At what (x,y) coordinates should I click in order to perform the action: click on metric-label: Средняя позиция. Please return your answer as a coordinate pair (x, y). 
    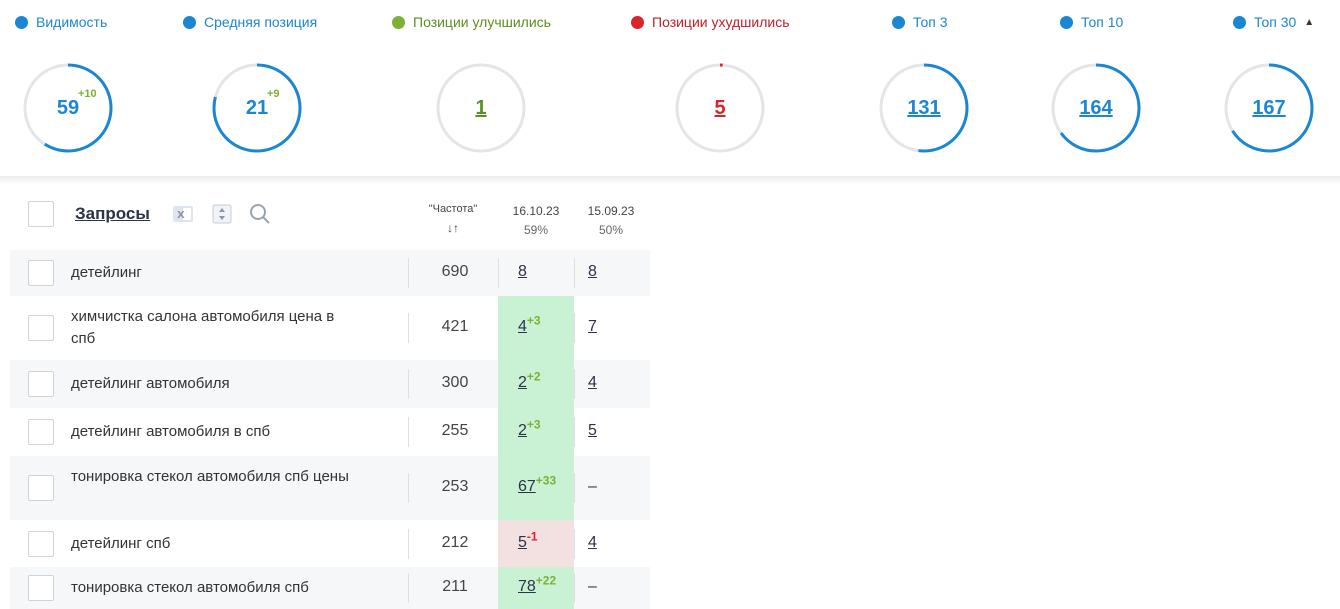
    Looking at the image, I should click on (261, 22).